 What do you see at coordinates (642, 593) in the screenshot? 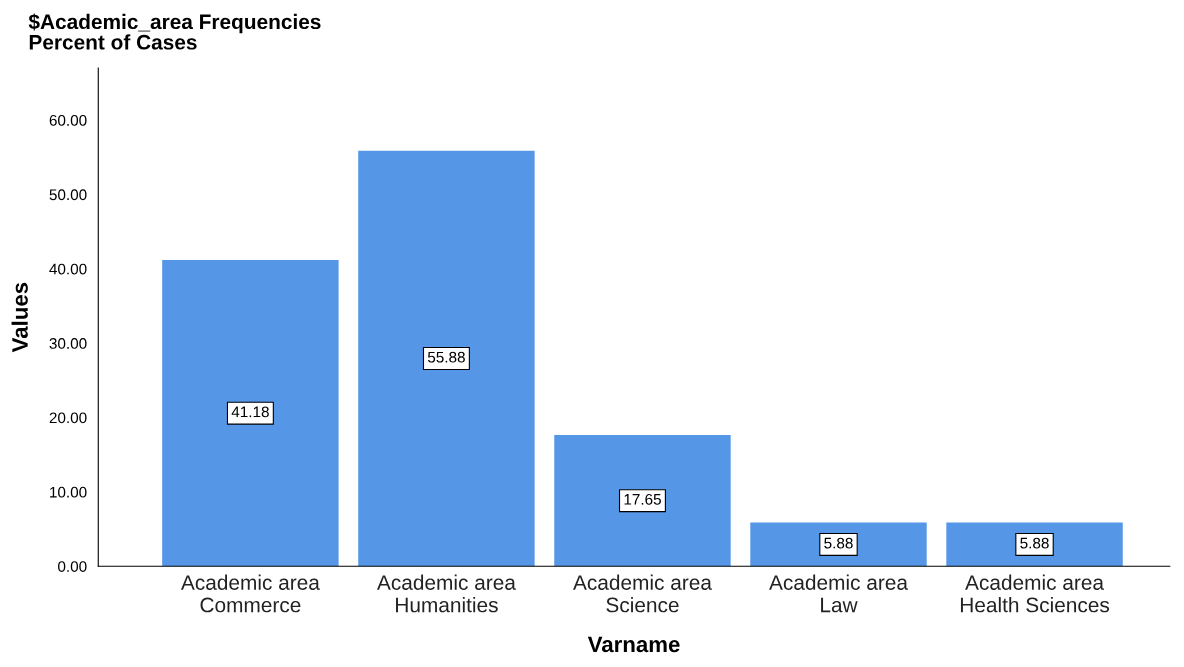
I see `x-tick-label: Academic area Science` at bounding box center [642, 593].